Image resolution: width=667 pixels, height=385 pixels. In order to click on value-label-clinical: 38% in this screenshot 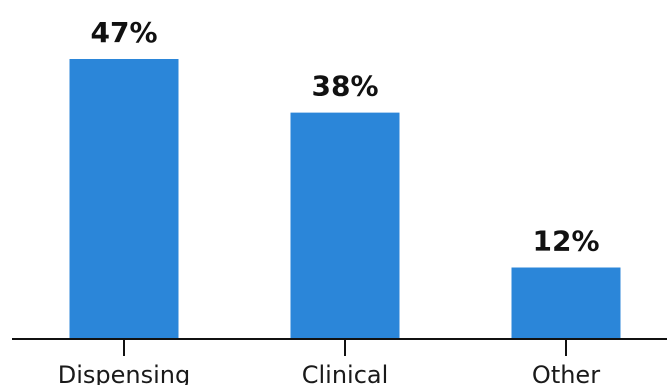, I will do `click(344, 86)`.